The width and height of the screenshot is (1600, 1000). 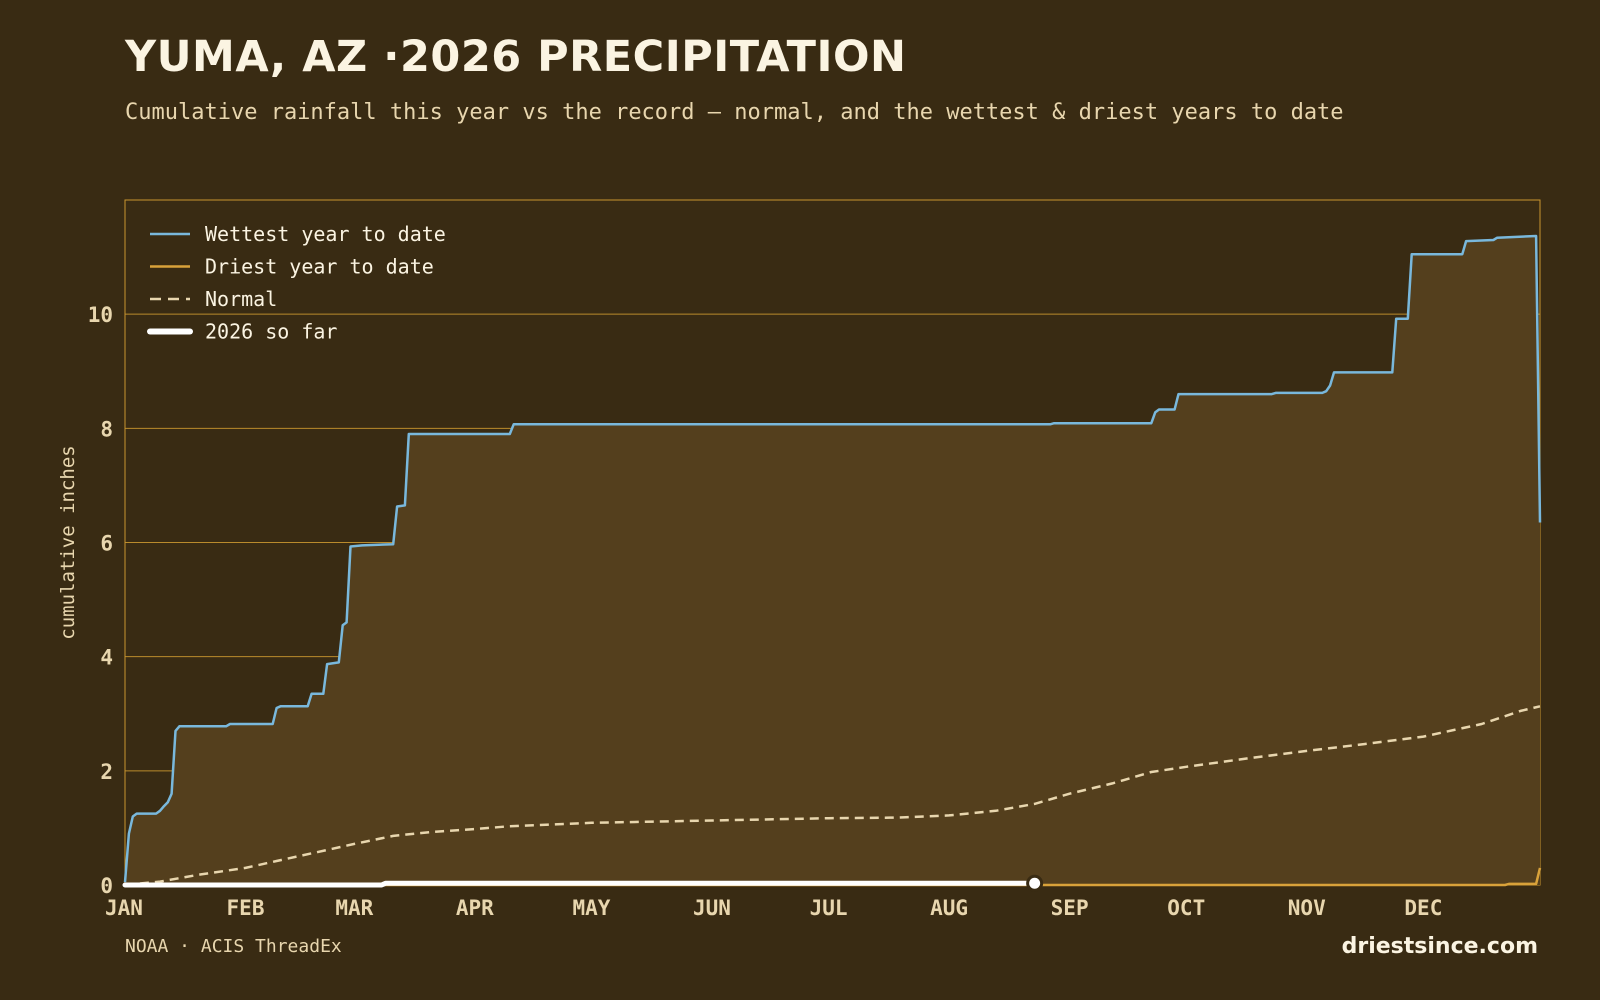 I want to click on x-tick-label: OCT, so click(x=1186, y=908).